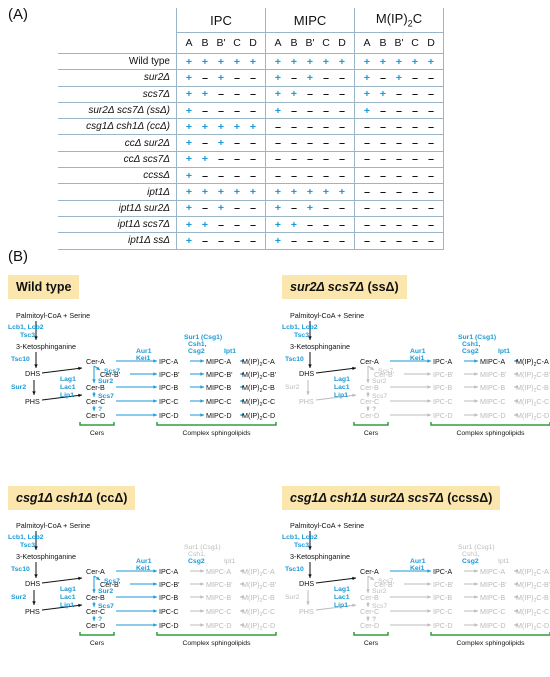  What do you see at coordinates (259, 585) in the screenshot?
I see `mip2c-label: M(IP)2C-B'` at bounding box center [259, 585].